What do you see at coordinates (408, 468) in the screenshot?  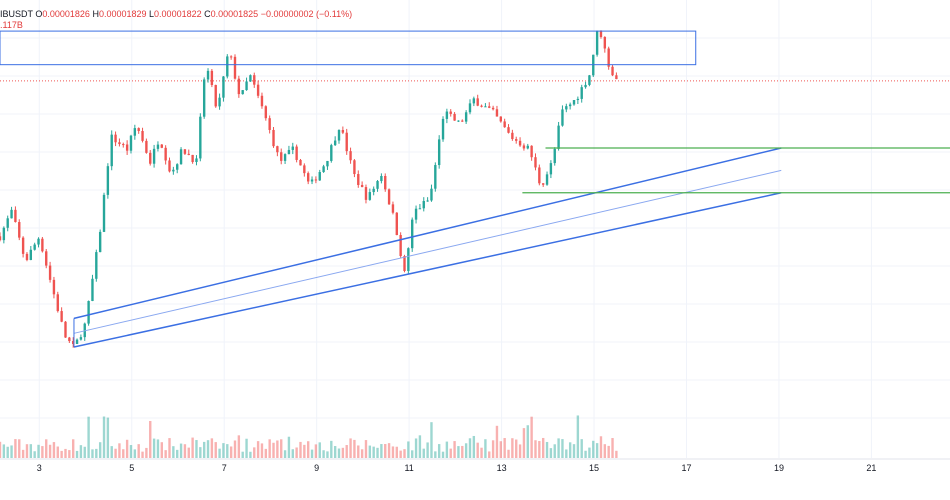 I see `x-tick-label: 11` at bounding box center [408, 468].